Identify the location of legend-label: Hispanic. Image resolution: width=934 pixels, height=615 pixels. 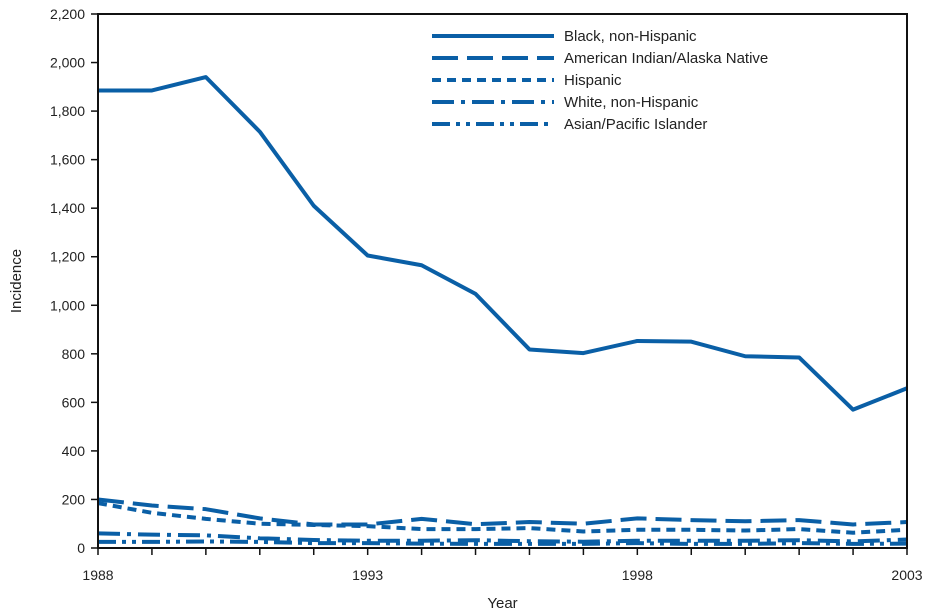
(593, 80).